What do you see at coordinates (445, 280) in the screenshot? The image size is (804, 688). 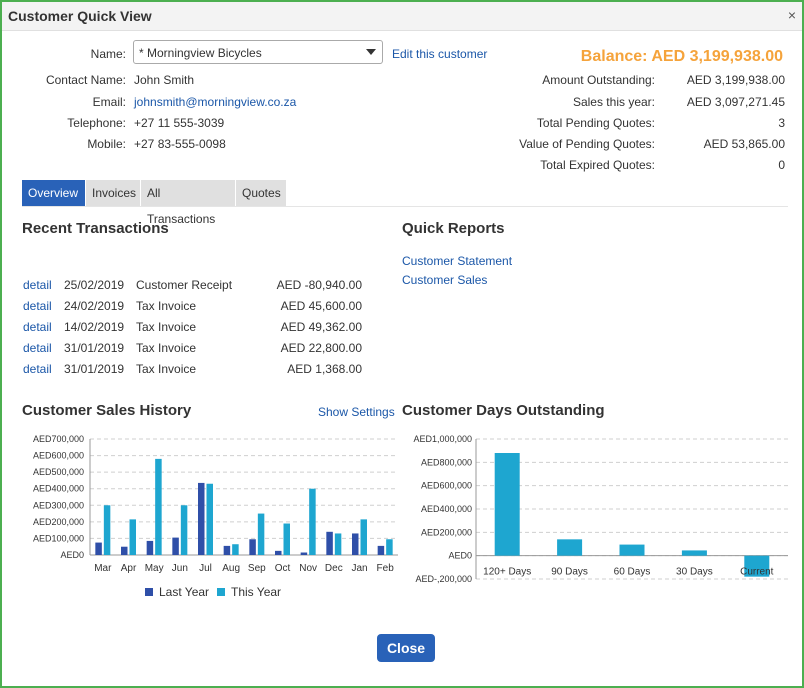 I see `customer-sales-link: Customer Sales` at bounding box center [445, 280].